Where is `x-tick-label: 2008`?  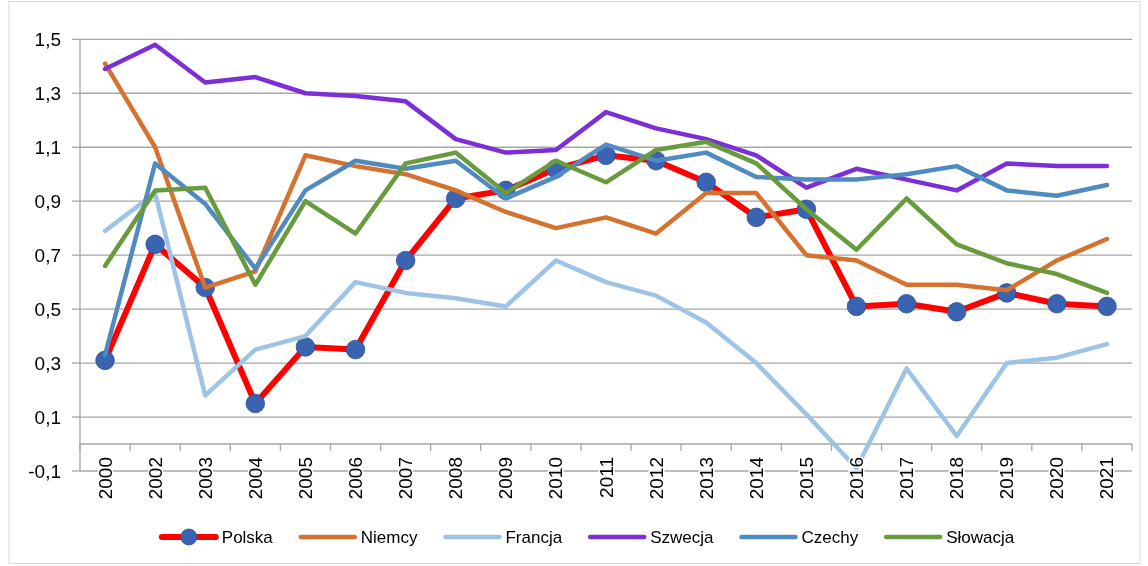
x-tick-label: 2008 is located at coordinates (456, 478).